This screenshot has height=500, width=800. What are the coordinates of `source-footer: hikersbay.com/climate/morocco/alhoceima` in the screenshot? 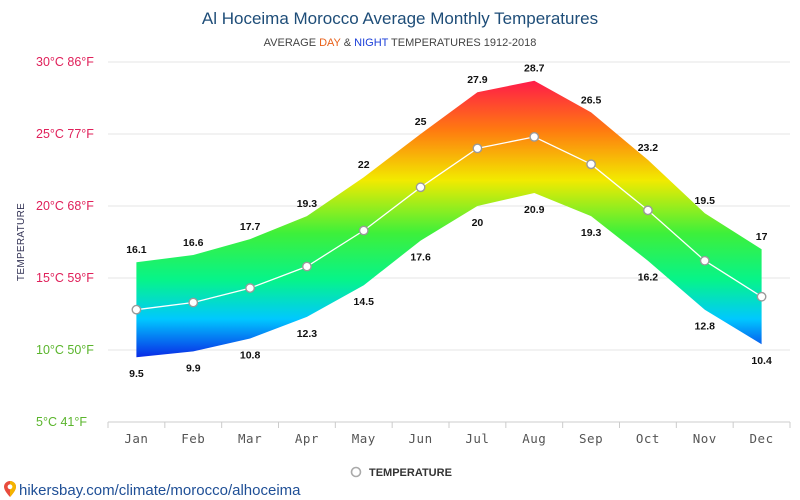 It's located at (152, 490).